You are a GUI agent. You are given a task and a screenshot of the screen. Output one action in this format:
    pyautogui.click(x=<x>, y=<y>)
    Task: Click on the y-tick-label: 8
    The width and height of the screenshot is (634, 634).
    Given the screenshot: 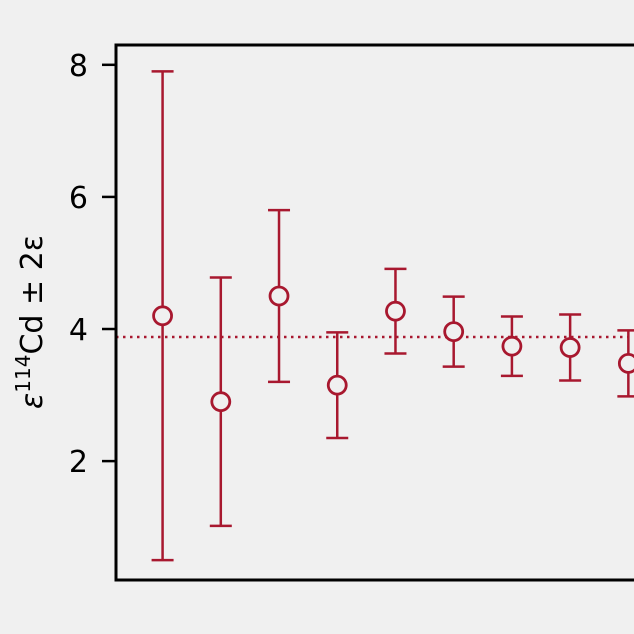 What is the action you would take?
    pyautogui.click(x=78, y=66)
    